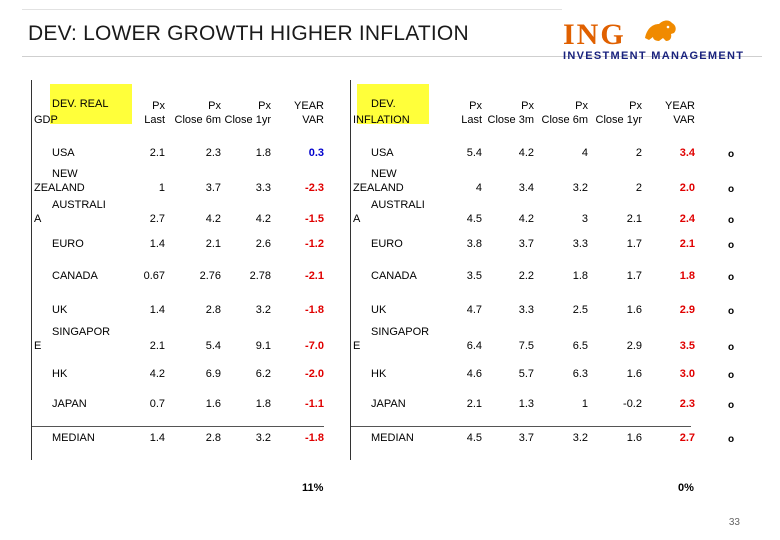 The width and height of the screenshot is (780, 540). Describe the element at coordinates (526, 276) in the screenshot. I see `inflation-cell: 2.2` at that location.